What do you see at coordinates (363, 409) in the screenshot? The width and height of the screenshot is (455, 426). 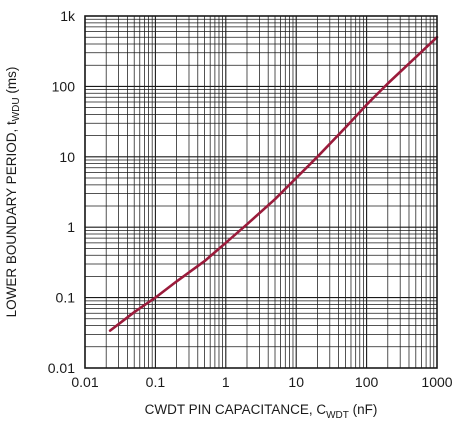 I see `x-axis-label-unit: (nF)` at bounding box center [363, 409].